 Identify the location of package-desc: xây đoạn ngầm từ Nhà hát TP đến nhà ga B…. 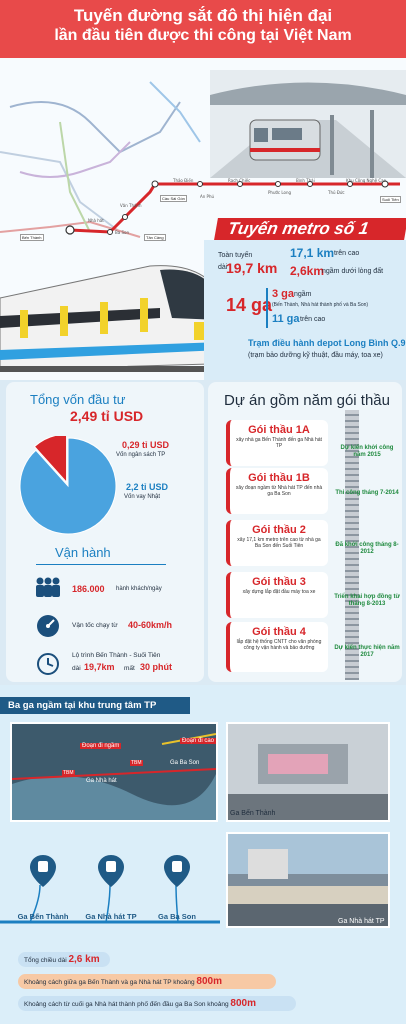
(279, 491).